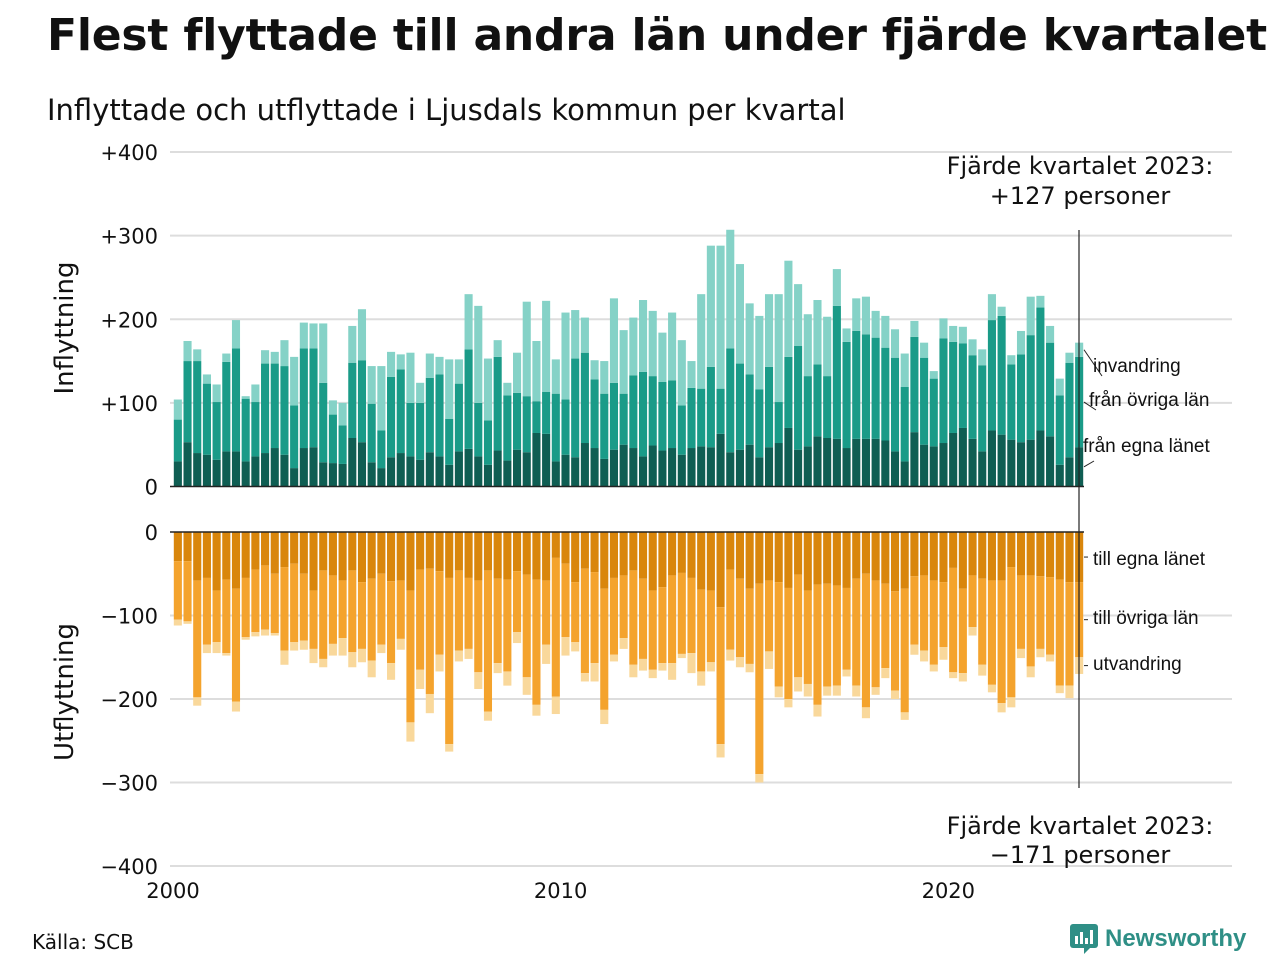  What do you see at coordinates (1146, 446) in the screenshot?
I see `segment-label-own-county-in: från egna länet` at bounding box center [1146, 446].